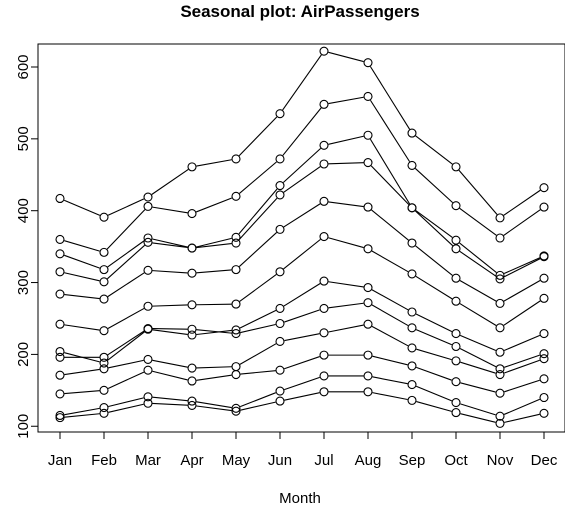  What do you see at coordinates (544, 460) in the screenshot?
I see `x-tick-label: Dec` at bounding box center [544, 460].